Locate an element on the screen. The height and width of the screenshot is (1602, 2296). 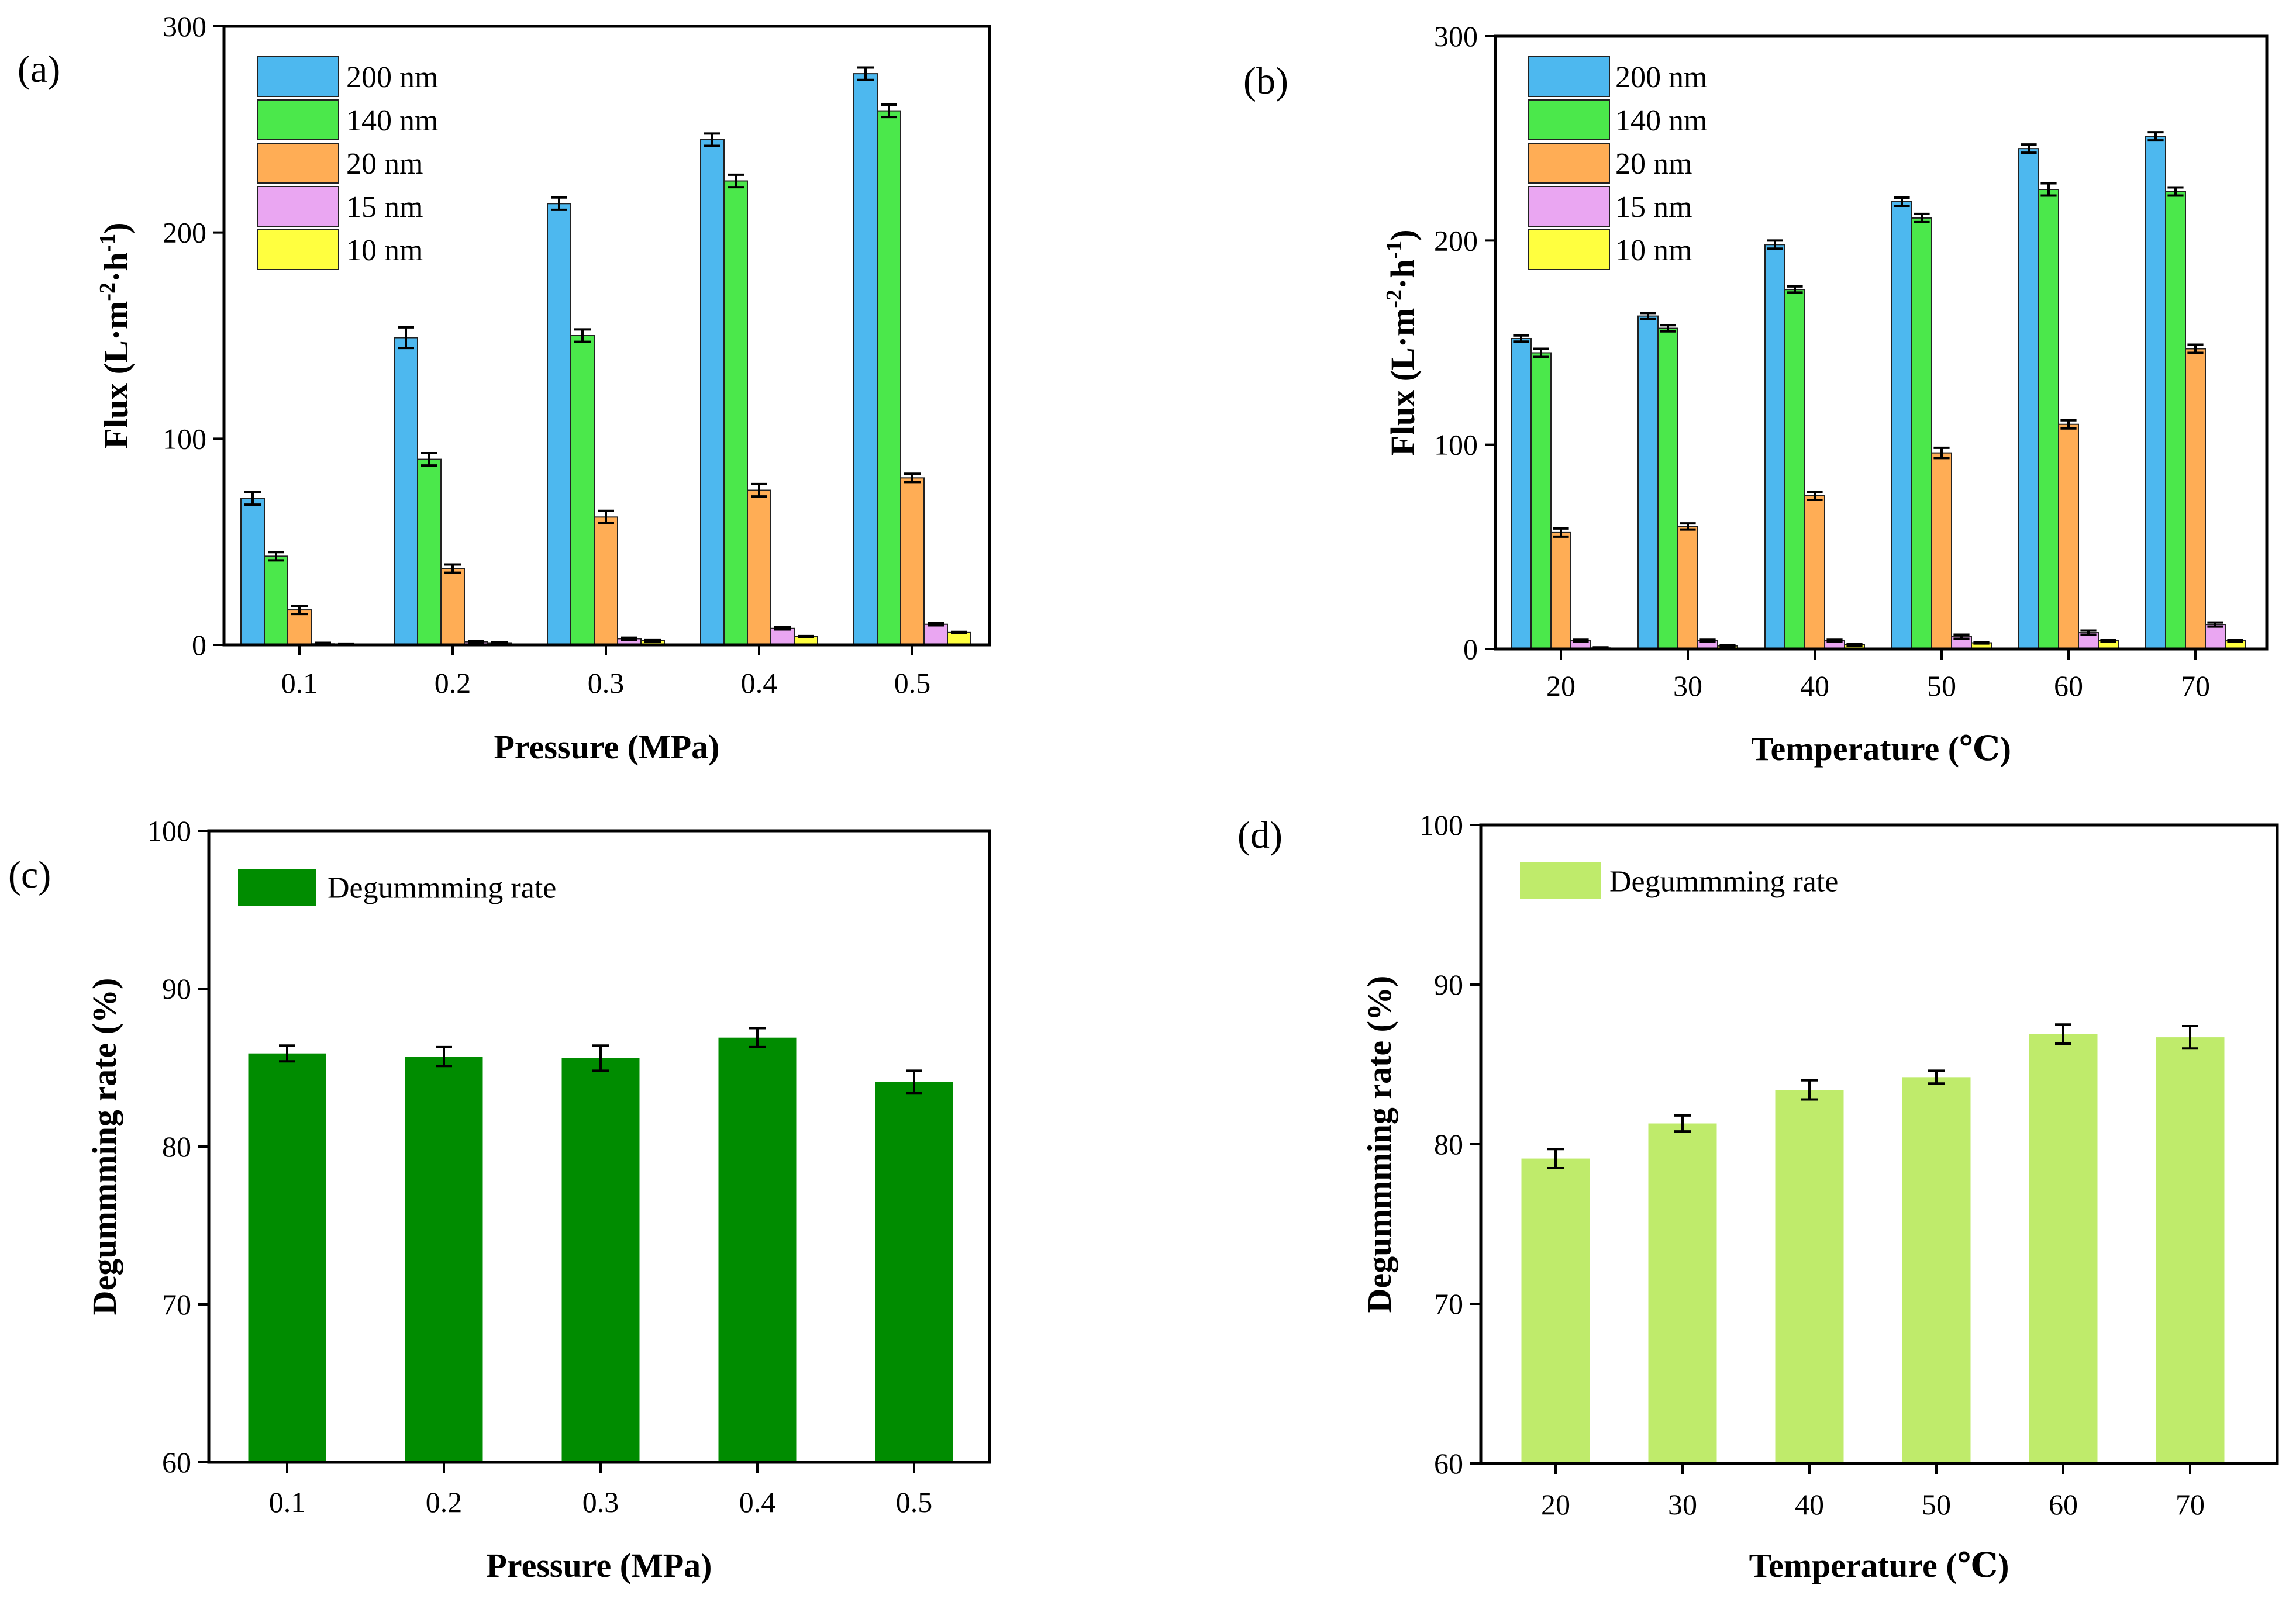
bar-15-nm-0.4 is located at coordinates (782, 636).